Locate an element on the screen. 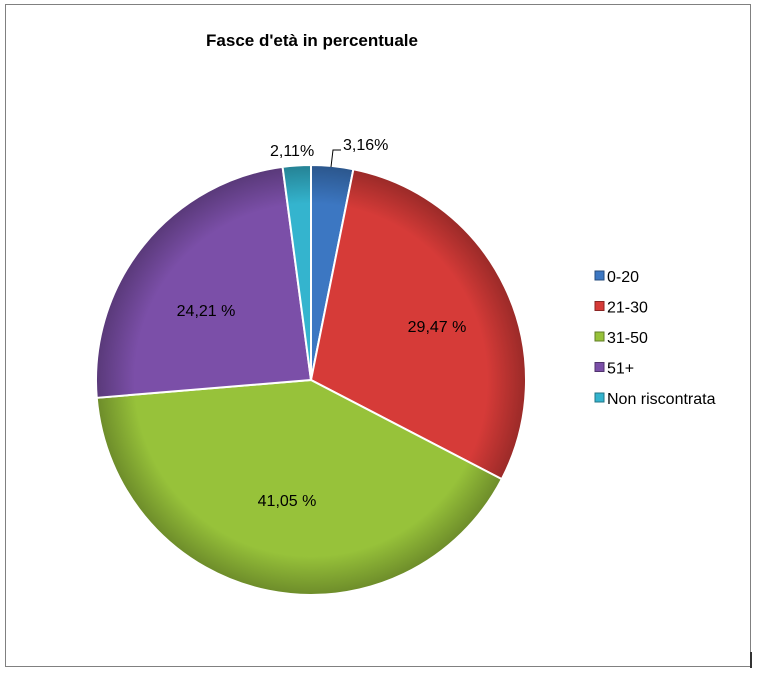  legend-label-31-50: 31-50 is located at coordinates (627, 338).